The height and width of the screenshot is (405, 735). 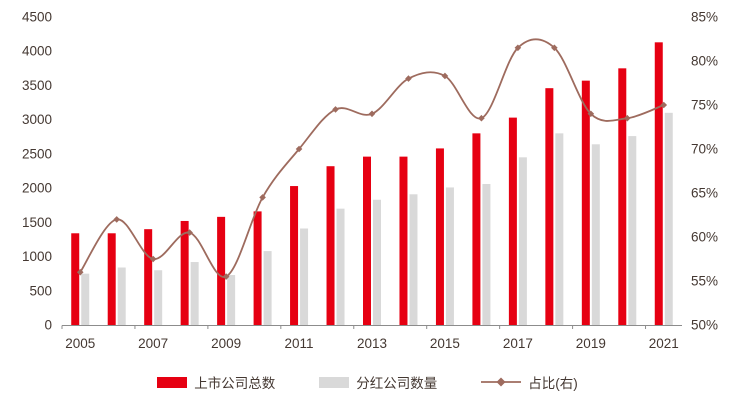 I want to click on legend-item-ratio: 占比(右), so click(x=529, y=382).